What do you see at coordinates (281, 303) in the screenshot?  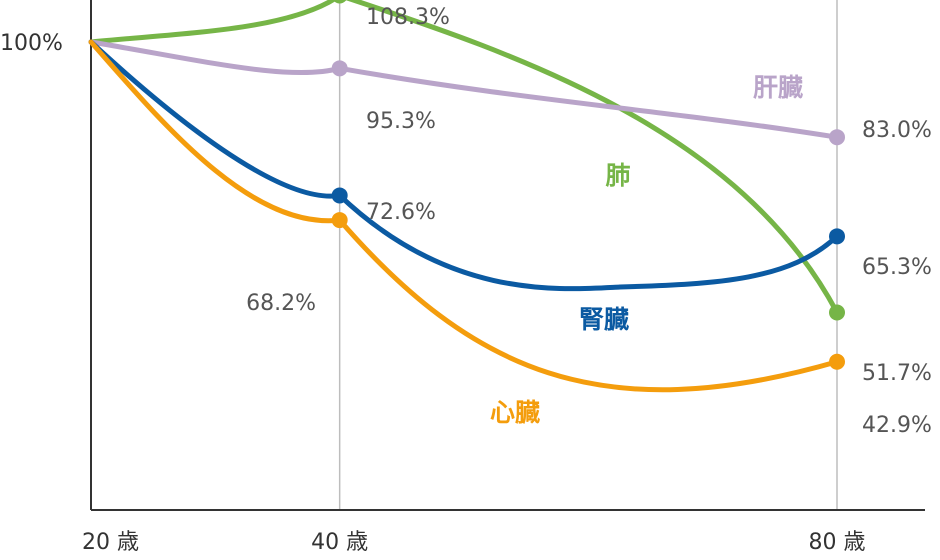 I see `data-label: 68.2%` at bounding box center [281, 303].